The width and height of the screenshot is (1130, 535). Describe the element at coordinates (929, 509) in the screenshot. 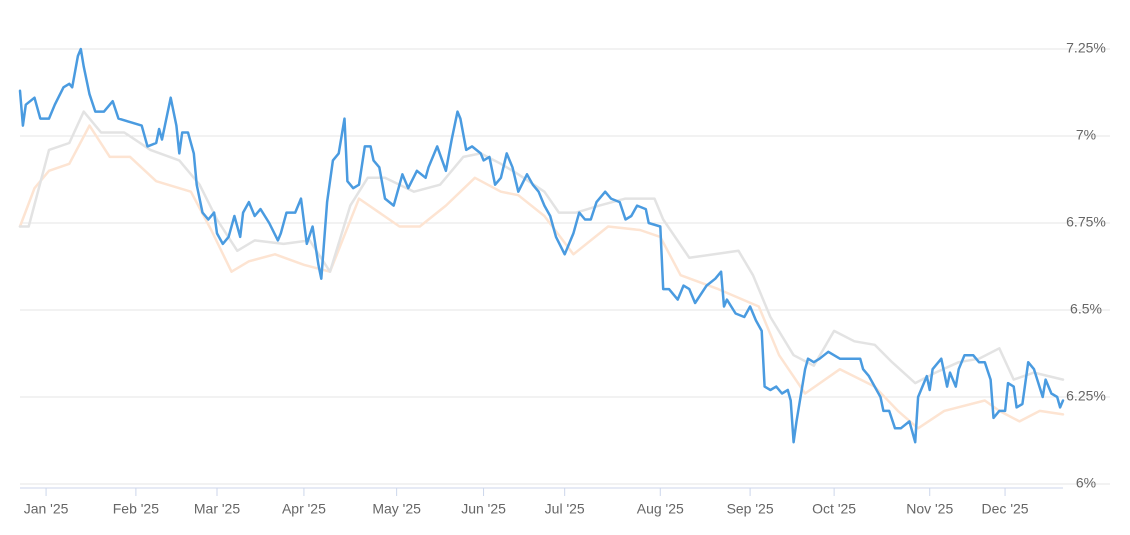

I see `x-tick-label: Nov '25` at that location.